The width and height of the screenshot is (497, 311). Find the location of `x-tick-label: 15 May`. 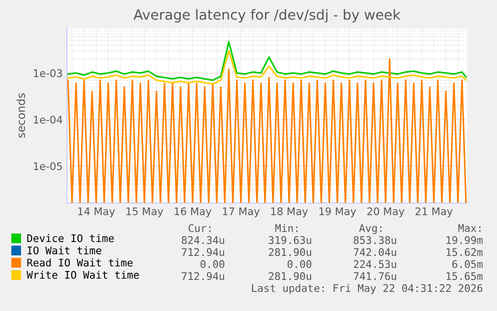

x-tick-label: 15 May is located at coordinates (145, 212).